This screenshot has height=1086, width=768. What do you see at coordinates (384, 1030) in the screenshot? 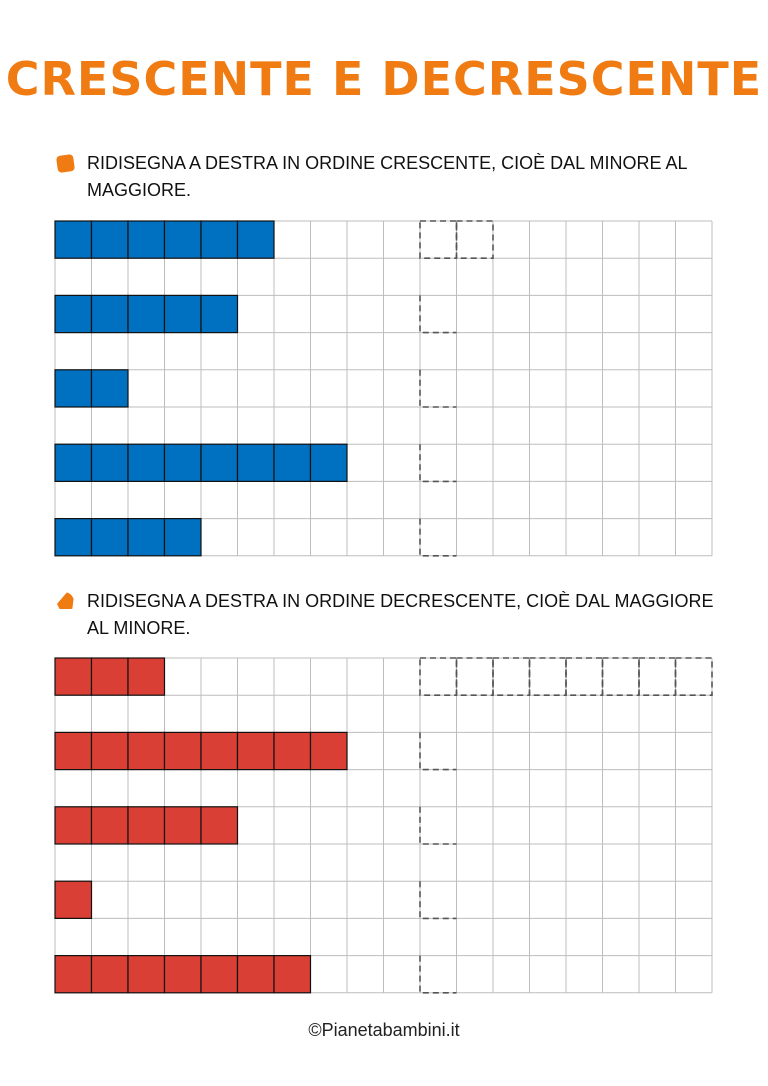
I see `footer-copyright: ©Pianetabambini.it` at bounding box center [384, 1030].